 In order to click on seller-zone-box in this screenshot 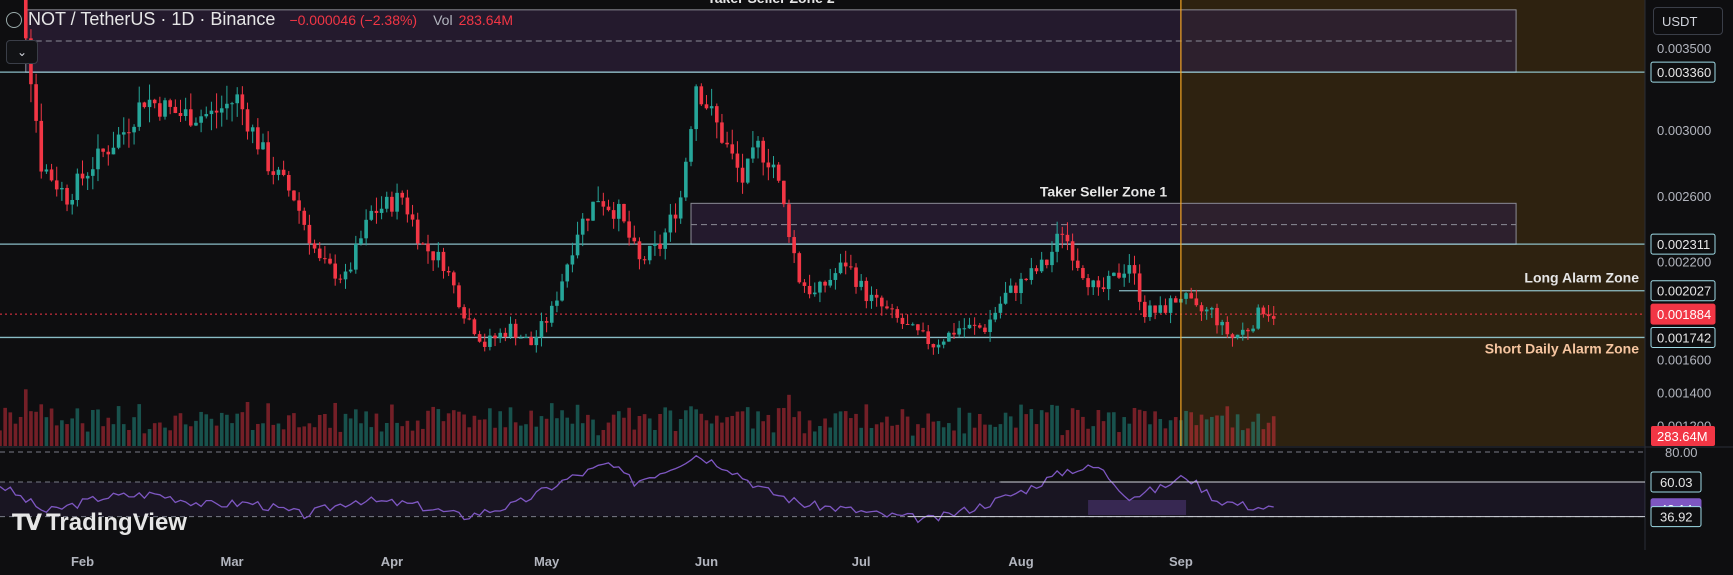, I will do `click(1103, 223)`.